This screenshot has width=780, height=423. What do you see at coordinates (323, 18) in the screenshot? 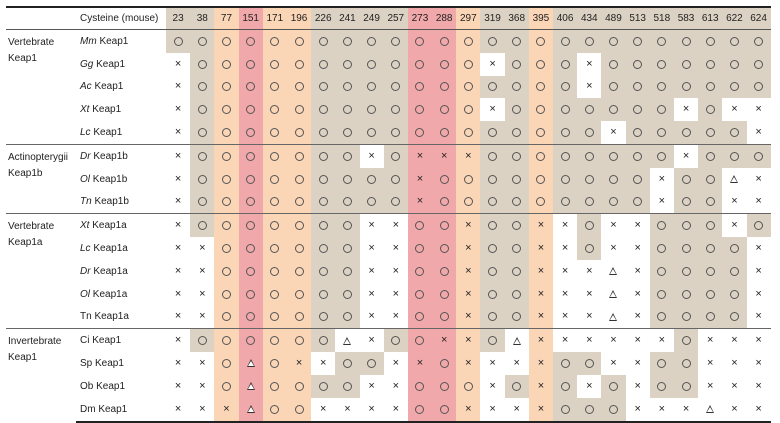
I see `position-header: 226` at bounding box center [323, 18].